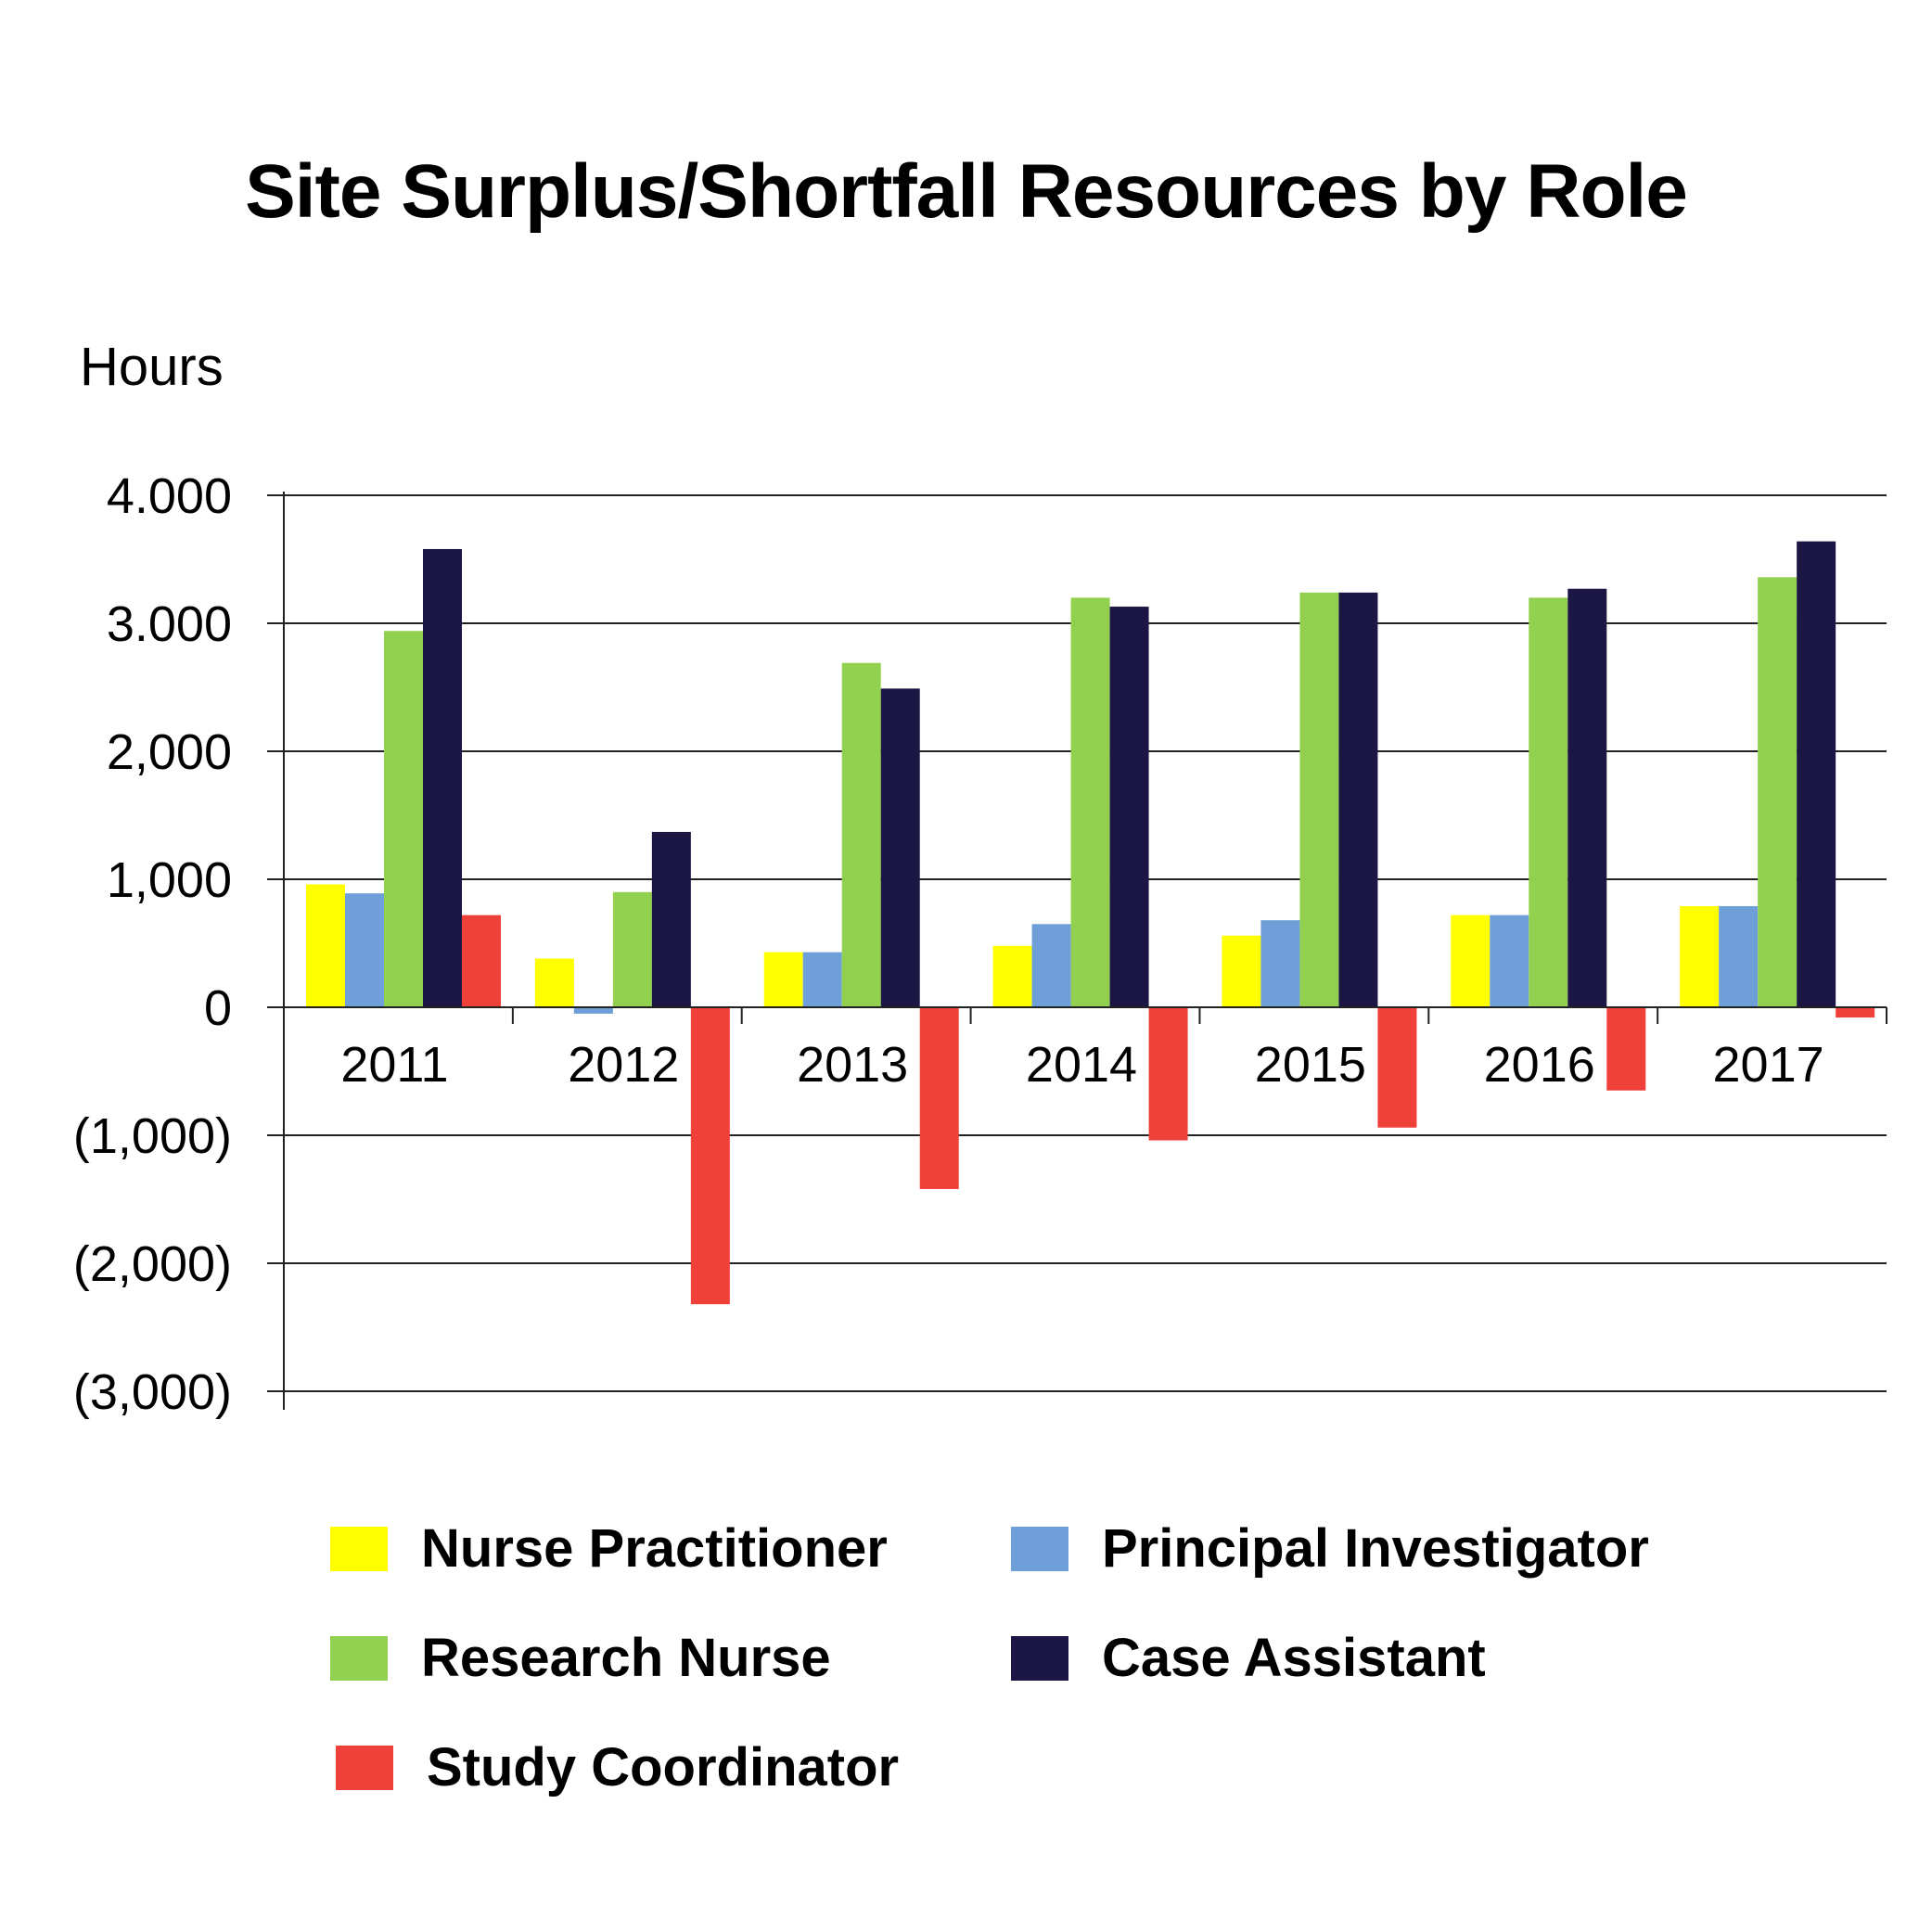  Describe the element at coordinates (1768, 1065) in the screenshot. I see `x-tick-label: 2017` at that location.